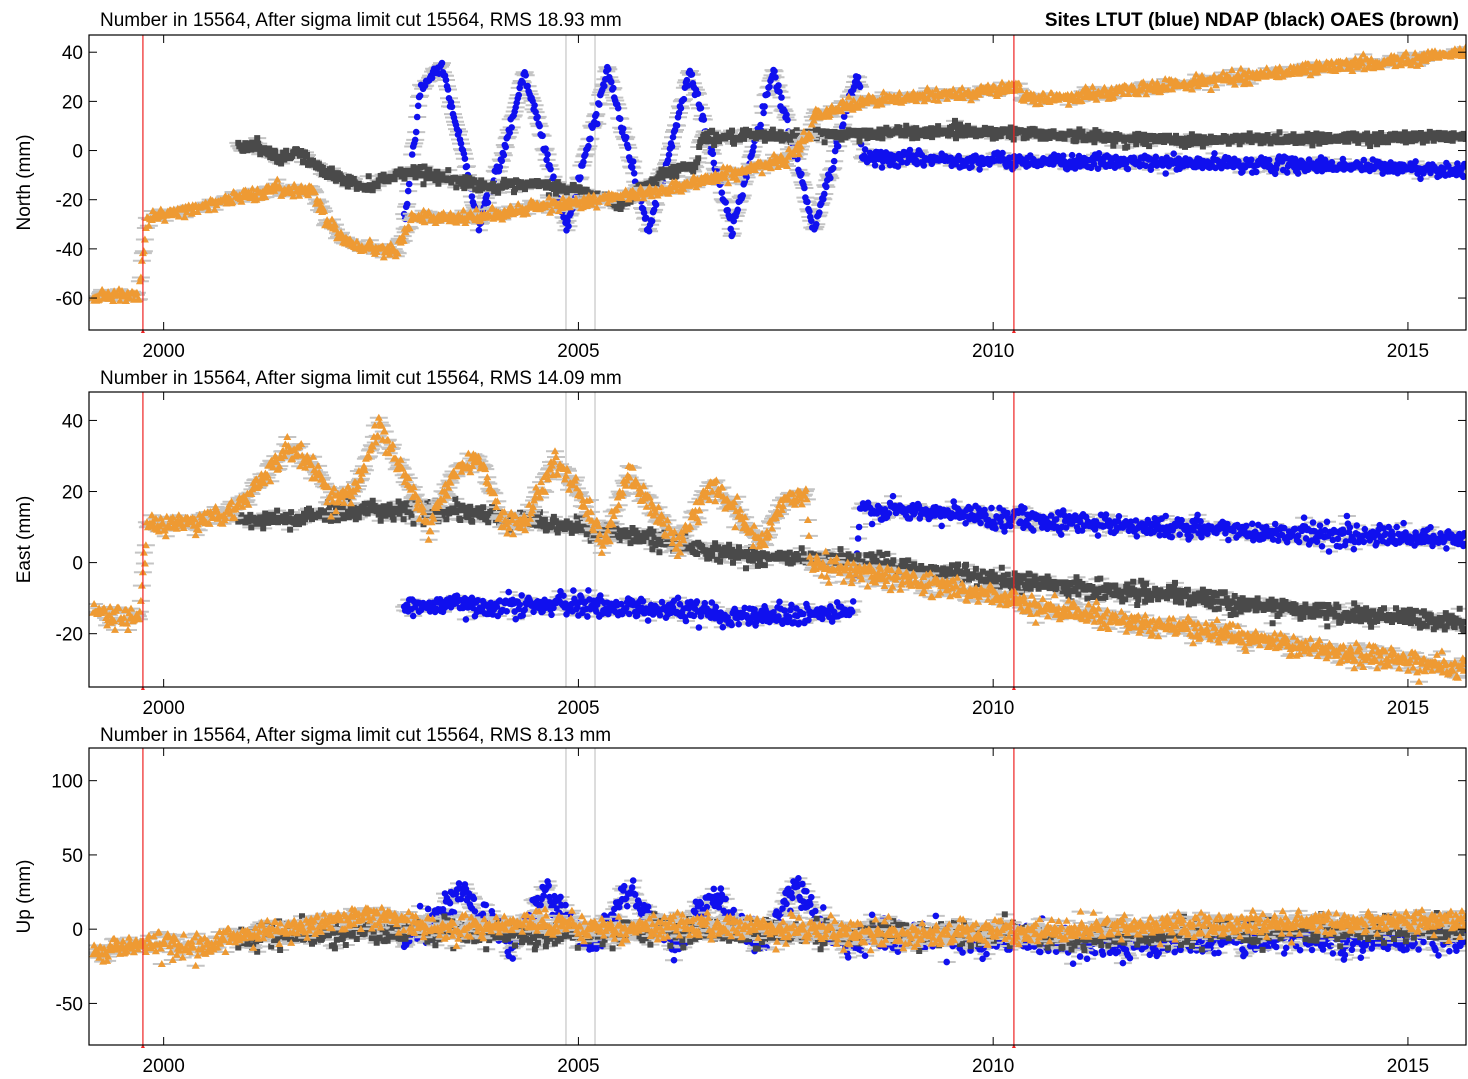 This screenshot has height=1079, width=1468. Describe the element at coordinates (67, 782) in the screenshot. I see `y-tick-label: 100` at that location.